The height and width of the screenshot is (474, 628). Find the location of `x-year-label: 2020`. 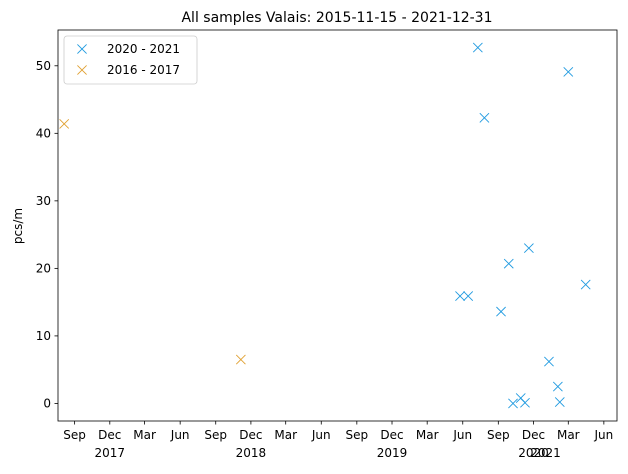

x-year-label: 2020 is located at coordinates (533, 453).